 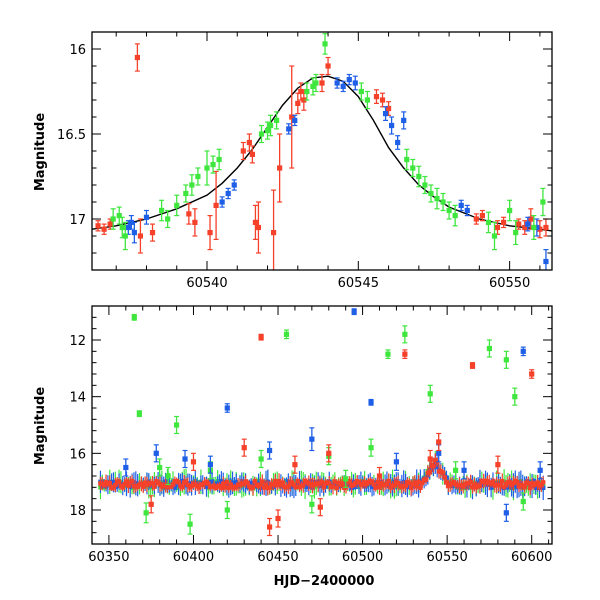 What do you see at coordinates (77, 511) in the screenshot?
I see `y-tick-label: 18` at bounding box center [77, 511].